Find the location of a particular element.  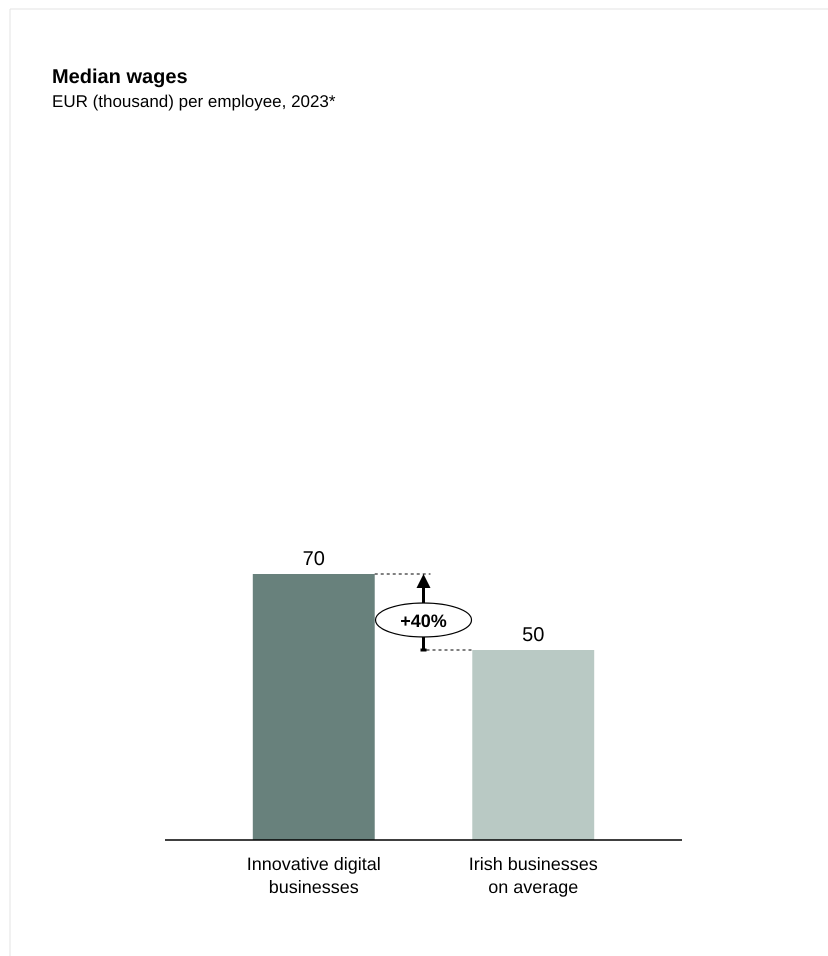

annotation: +40% is located at coordinates (423, 621).